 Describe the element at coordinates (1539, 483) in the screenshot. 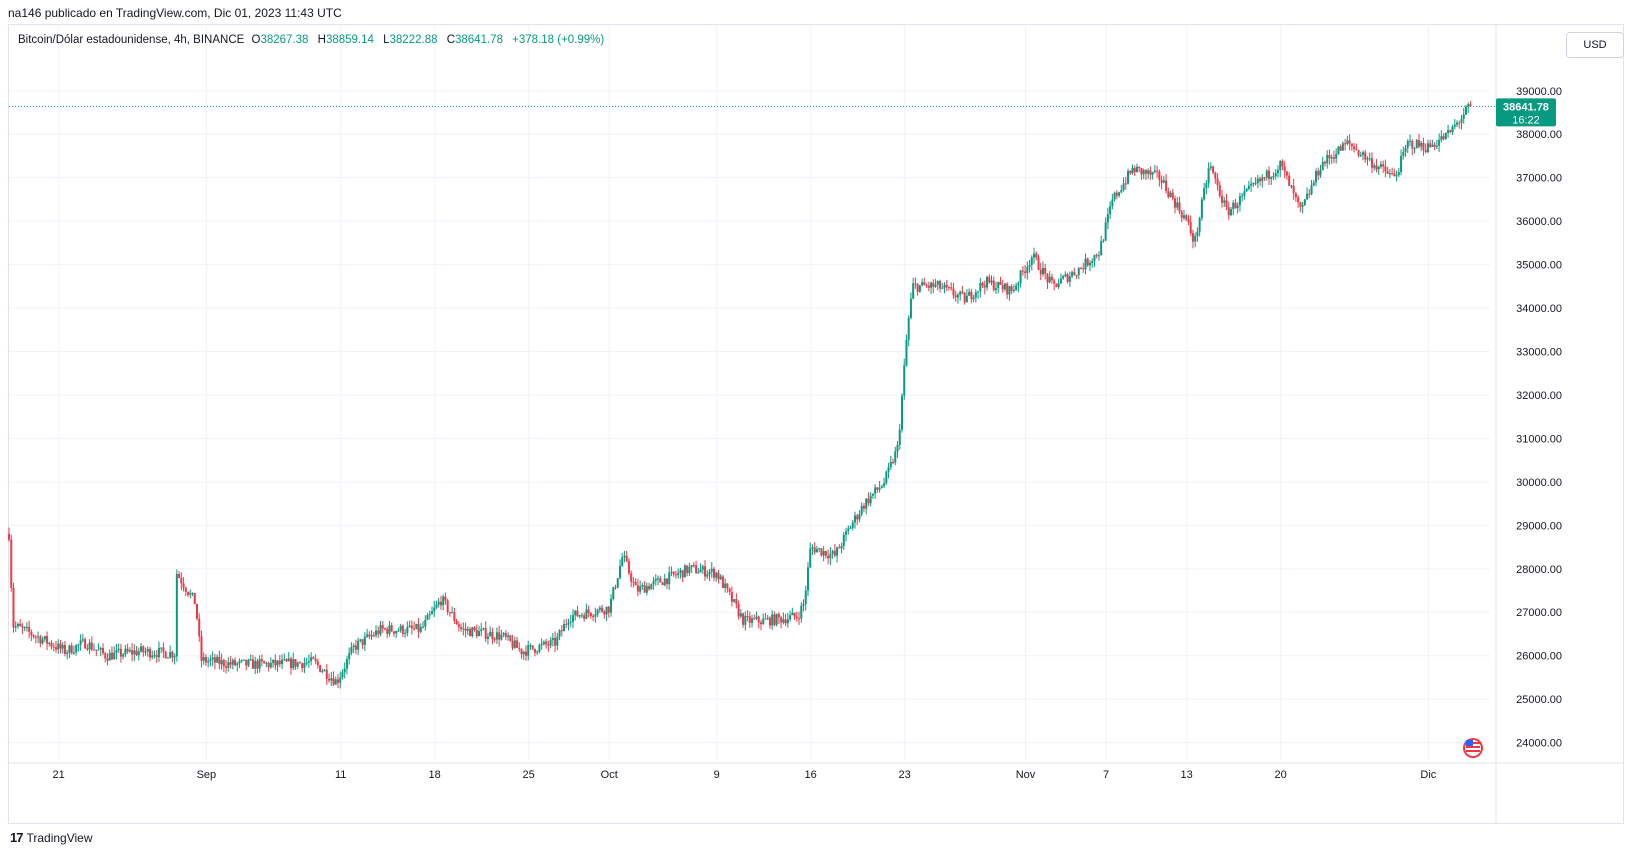

I see `price-tick-label: 30000.00` at that location.